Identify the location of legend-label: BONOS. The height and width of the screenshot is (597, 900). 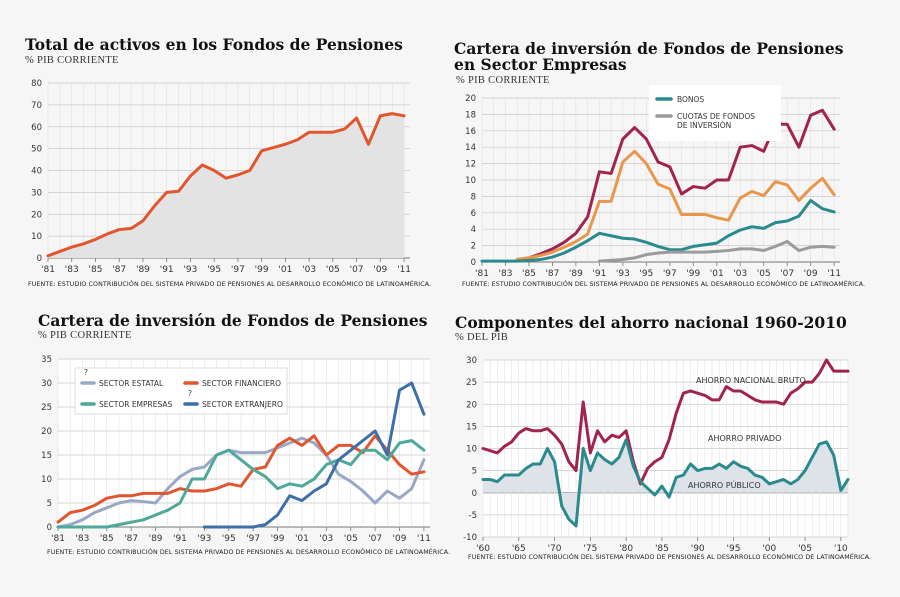
(690, 99).